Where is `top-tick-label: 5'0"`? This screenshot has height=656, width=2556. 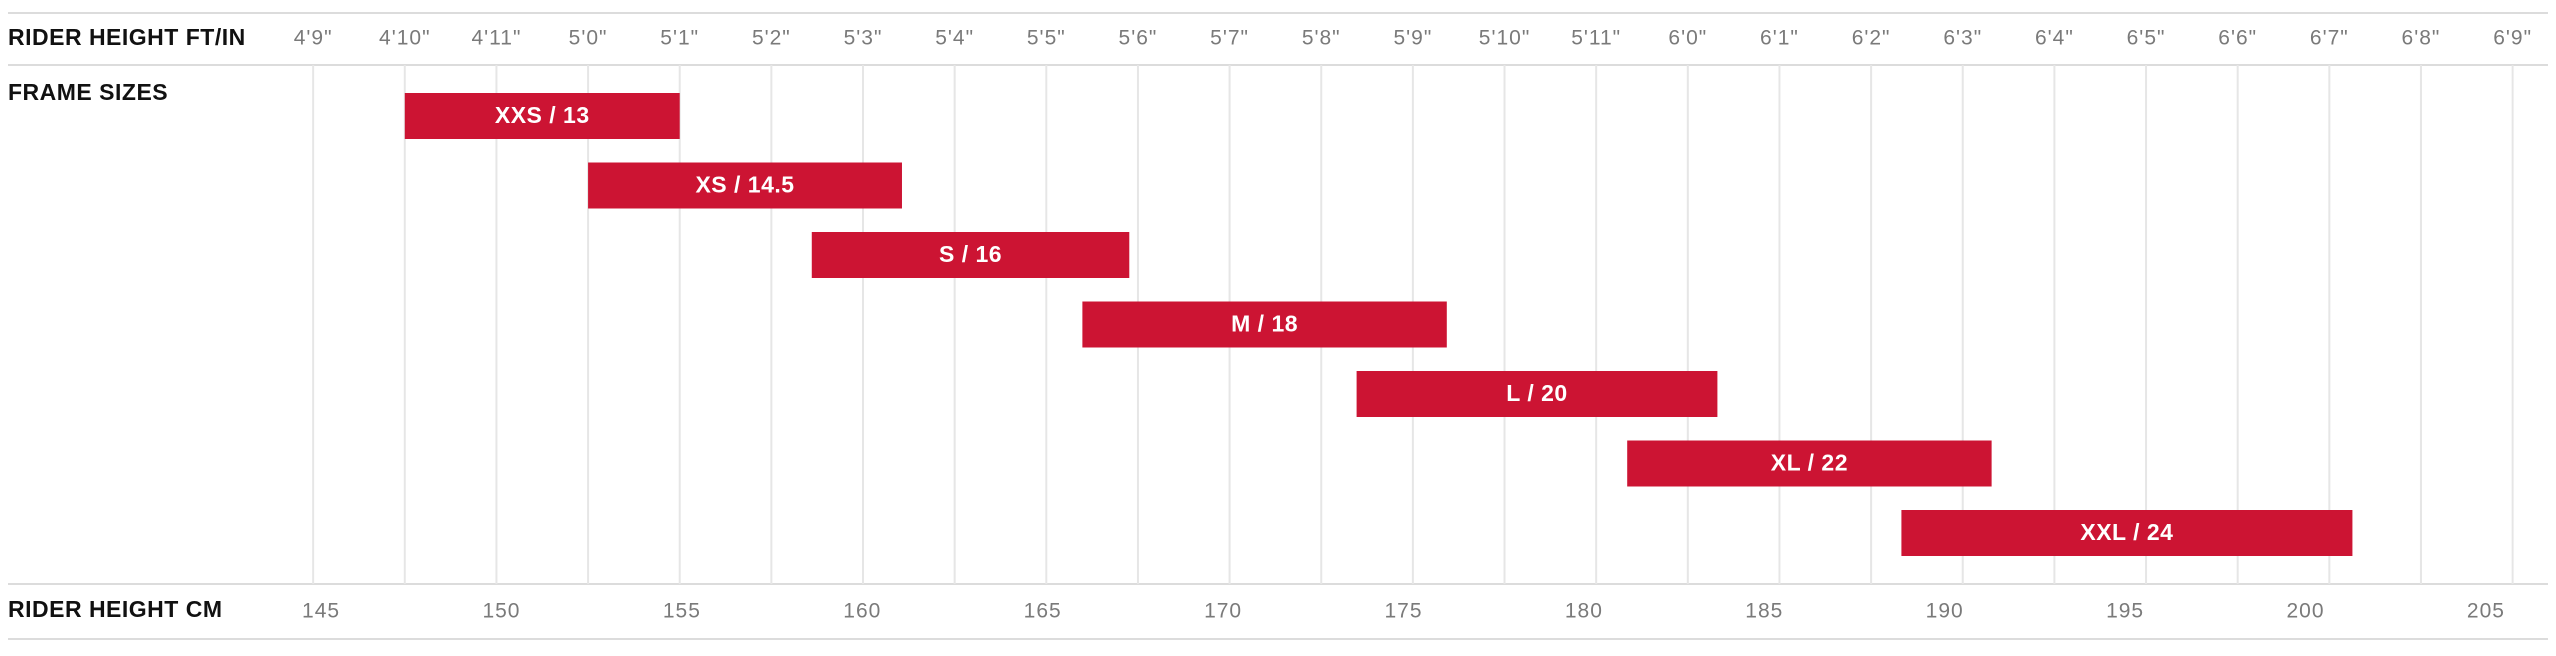
top-tick-label: 5'0" is located at coordinates (588, 38).